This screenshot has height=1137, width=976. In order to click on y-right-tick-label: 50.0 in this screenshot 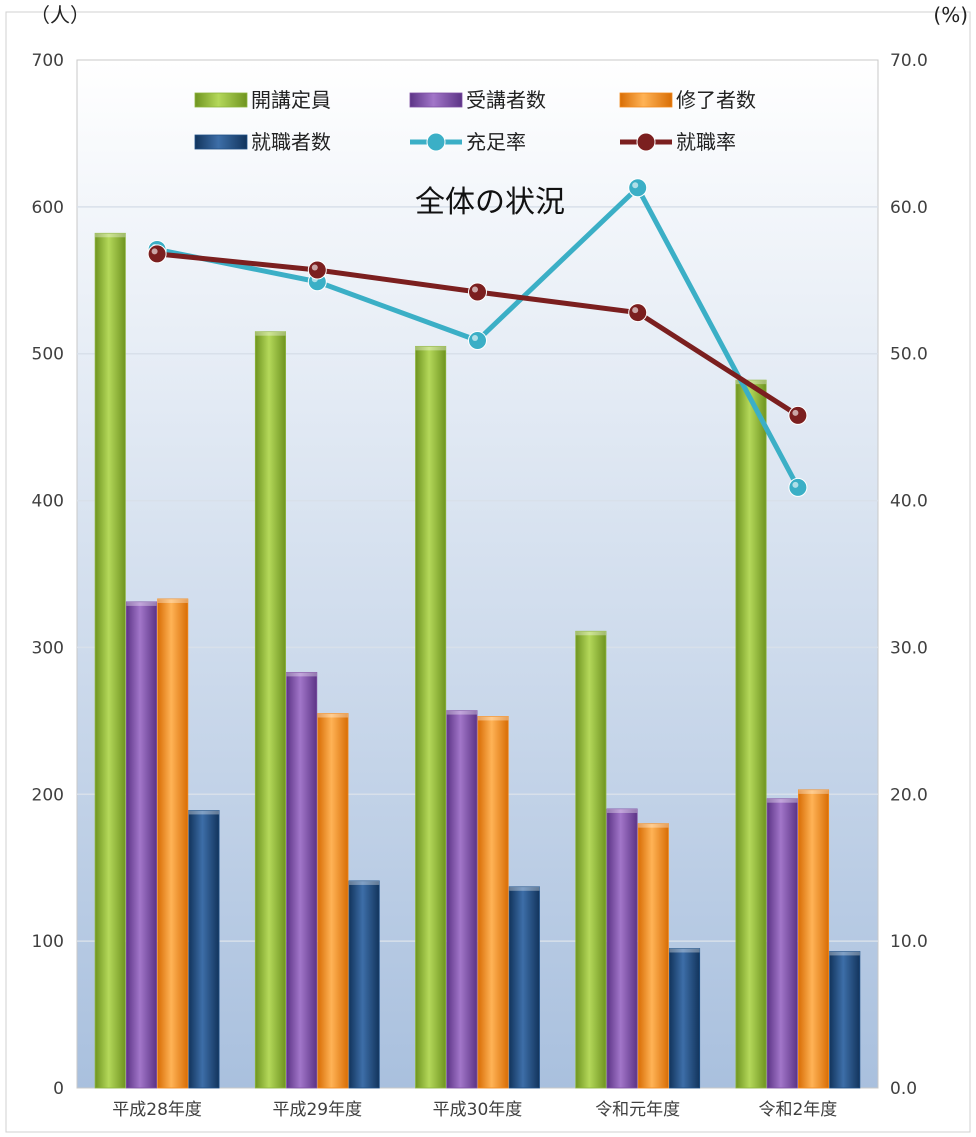, I will do `click(909, 355)`.